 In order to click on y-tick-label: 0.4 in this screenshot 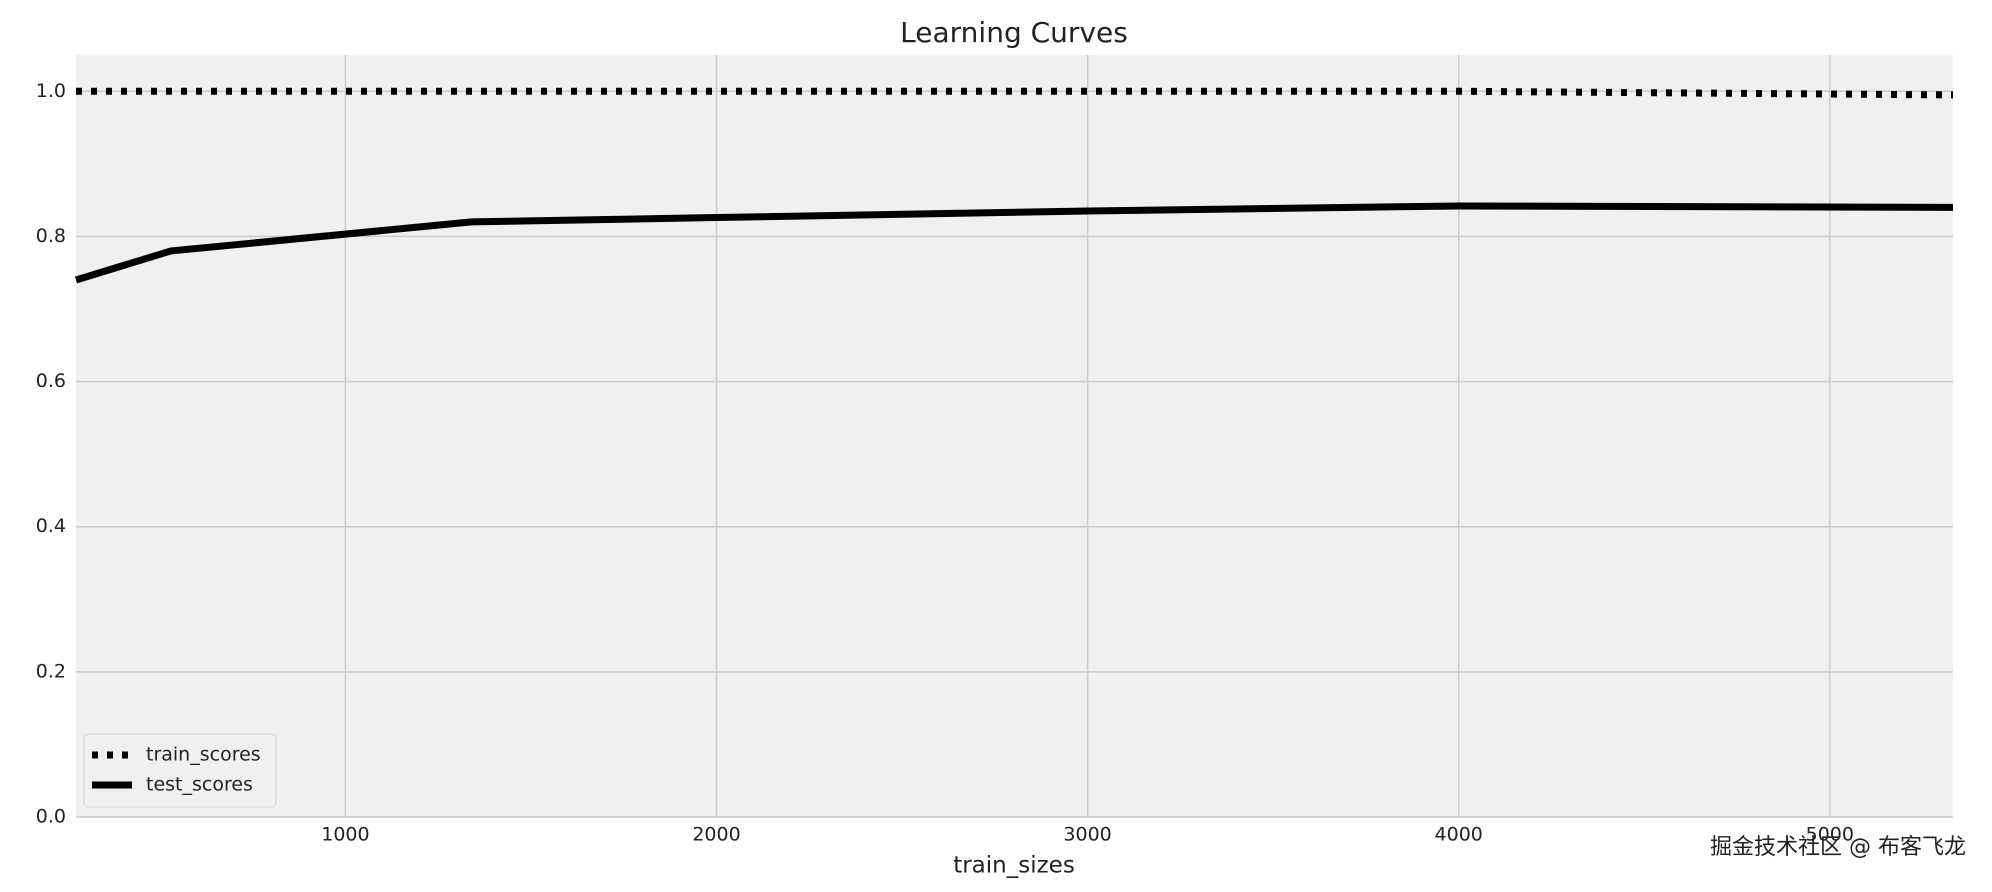, I will do `click(51, 526)`.